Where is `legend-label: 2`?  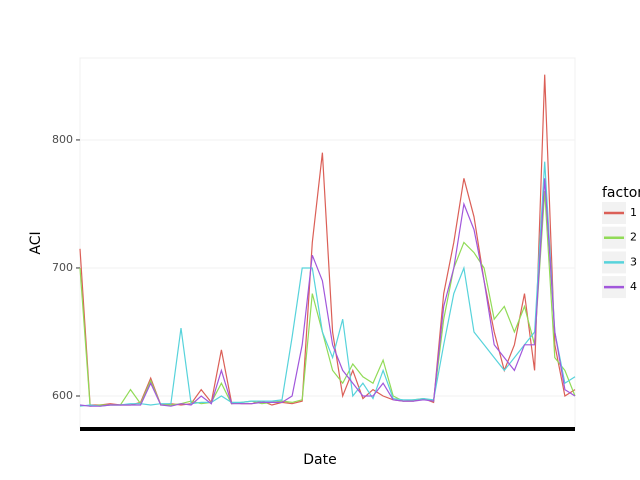
legend-label: 2 is located at coordinates (633, 237).